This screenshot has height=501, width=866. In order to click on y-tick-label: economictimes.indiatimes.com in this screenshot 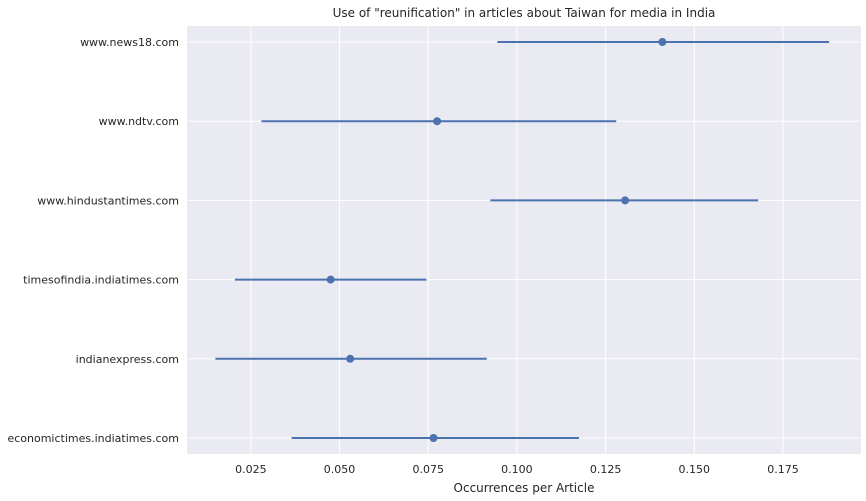, I will do `click(93, 438)`.